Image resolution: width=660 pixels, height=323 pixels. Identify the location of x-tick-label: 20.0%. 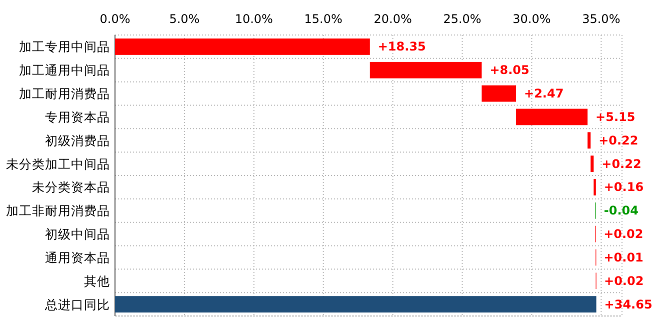
(393, 19).